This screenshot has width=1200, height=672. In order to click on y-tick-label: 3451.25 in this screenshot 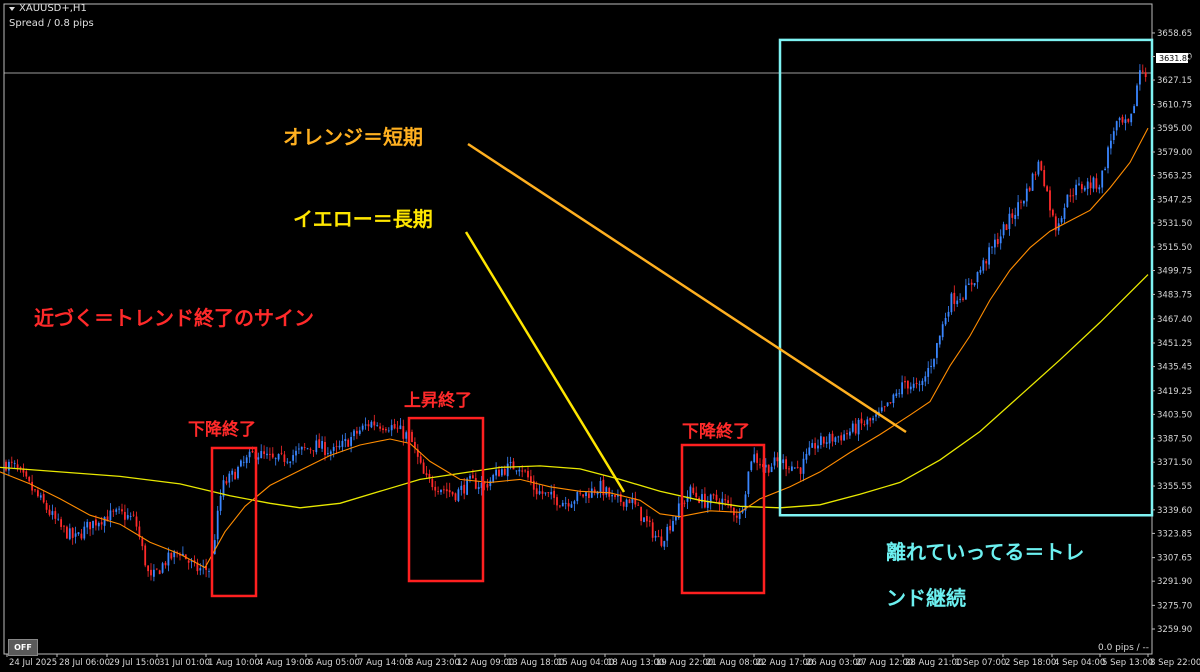, I will do `click(1174, 344)`.